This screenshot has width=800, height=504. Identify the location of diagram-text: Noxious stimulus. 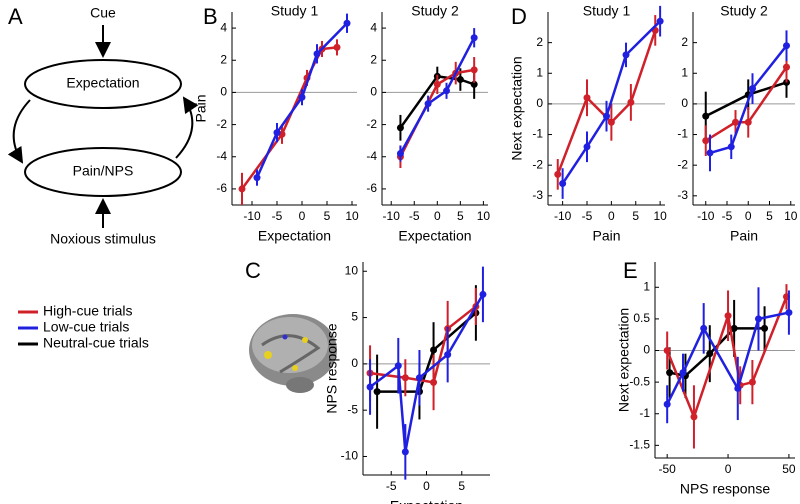
(103, 239).